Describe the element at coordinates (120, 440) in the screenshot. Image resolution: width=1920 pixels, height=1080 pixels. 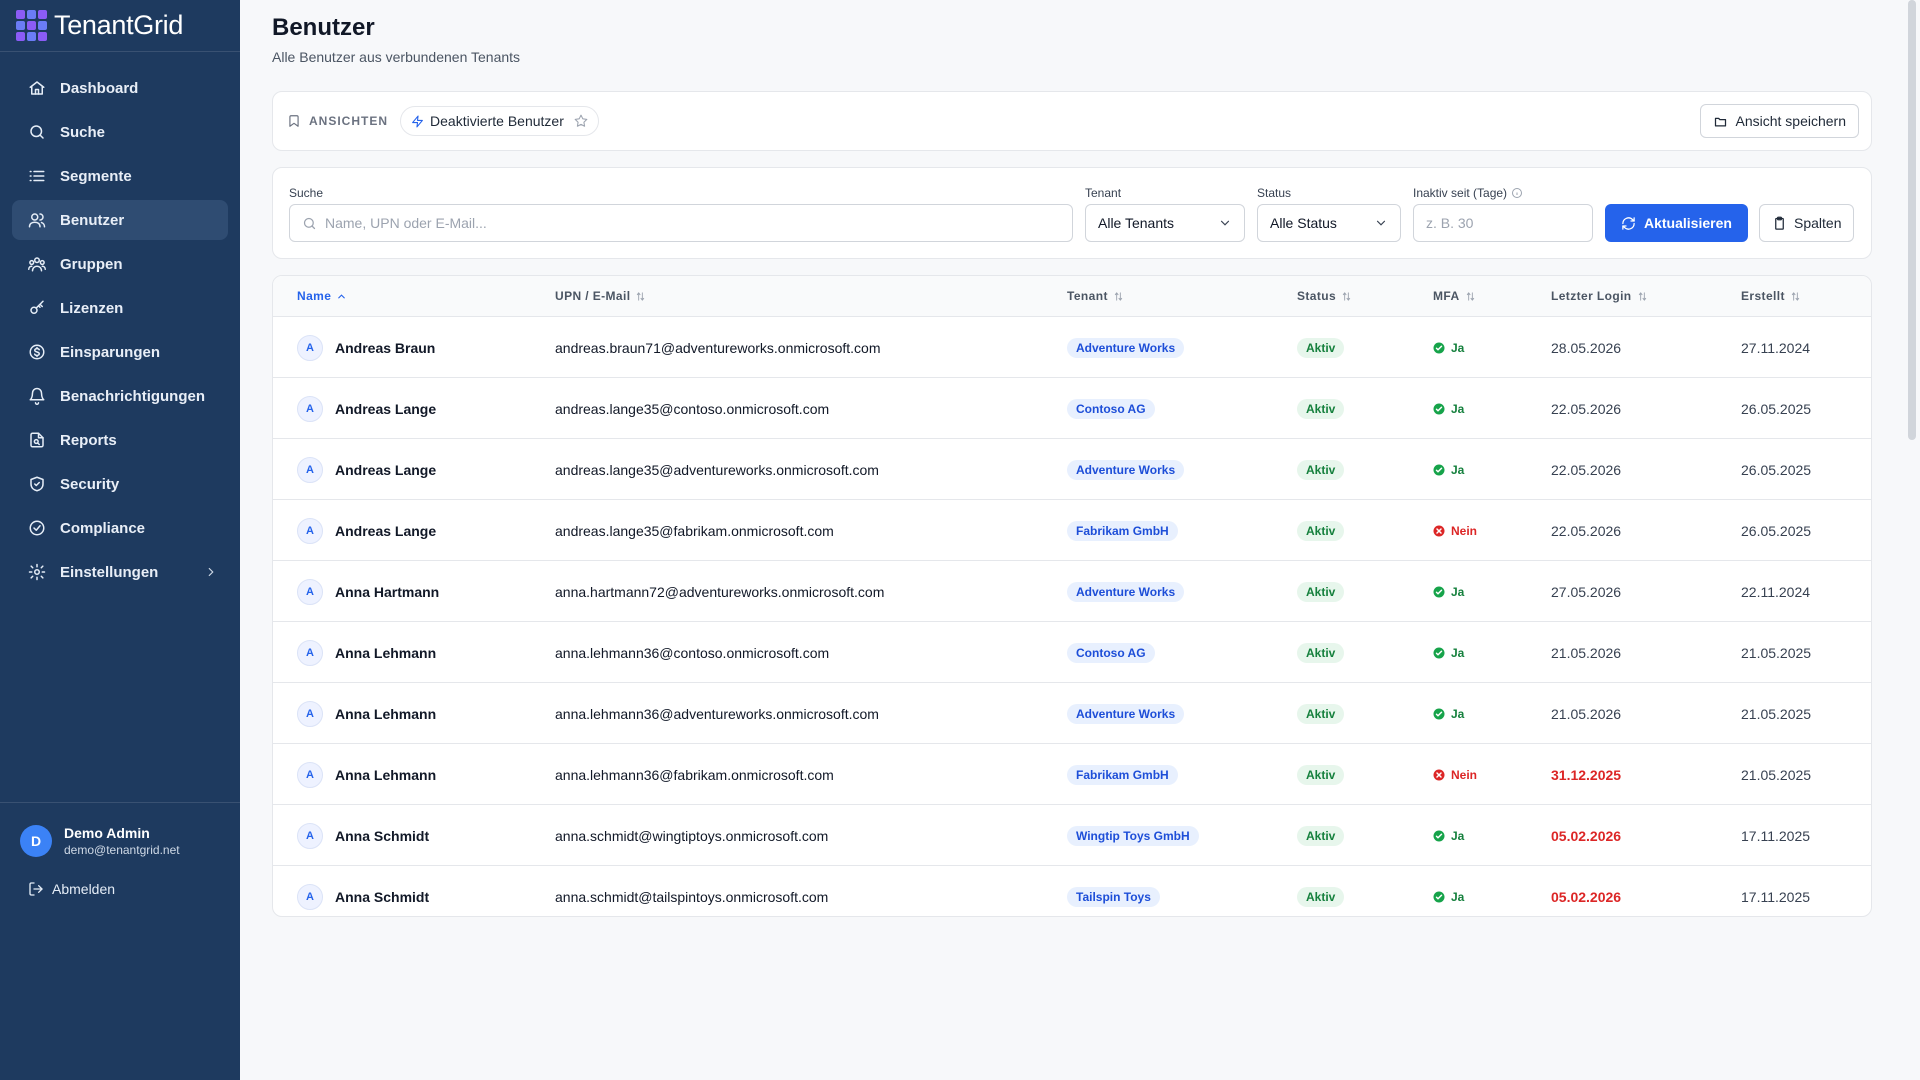
I see `sidebar-item-reports: Reports` at that location.